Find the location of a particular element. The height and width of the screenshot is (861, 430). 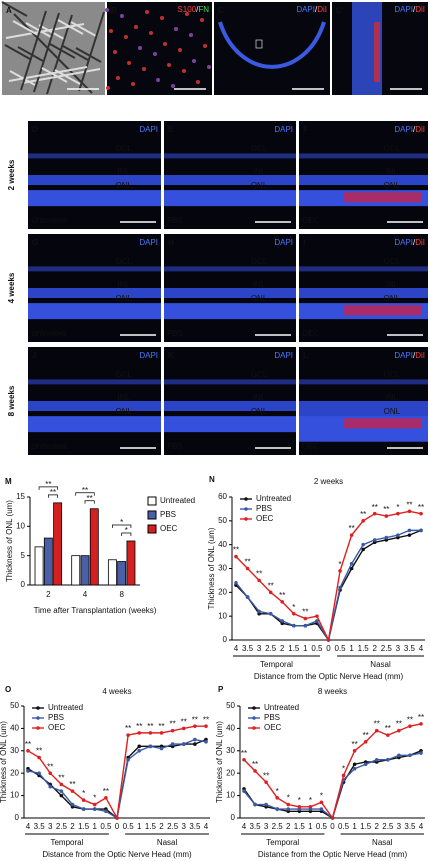

x-tick-label: 0 is located at coordinates (332, 826).